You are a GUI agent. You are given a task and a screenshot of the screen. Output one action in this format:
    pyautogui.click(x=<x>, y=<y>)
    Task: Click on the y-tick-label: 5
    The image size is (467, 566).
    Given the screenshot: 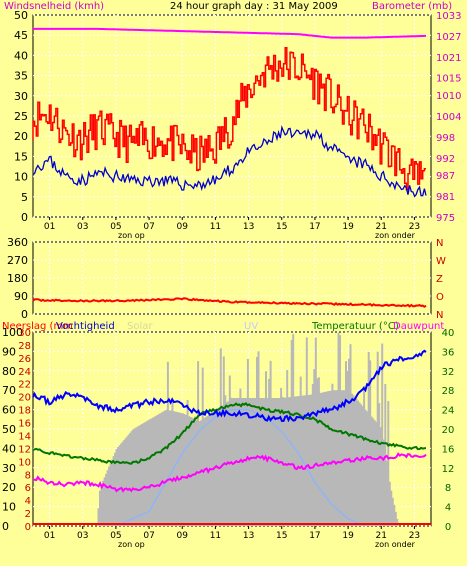 What is the action you would take?
    pyautogui.click(x=24, y=197)
    